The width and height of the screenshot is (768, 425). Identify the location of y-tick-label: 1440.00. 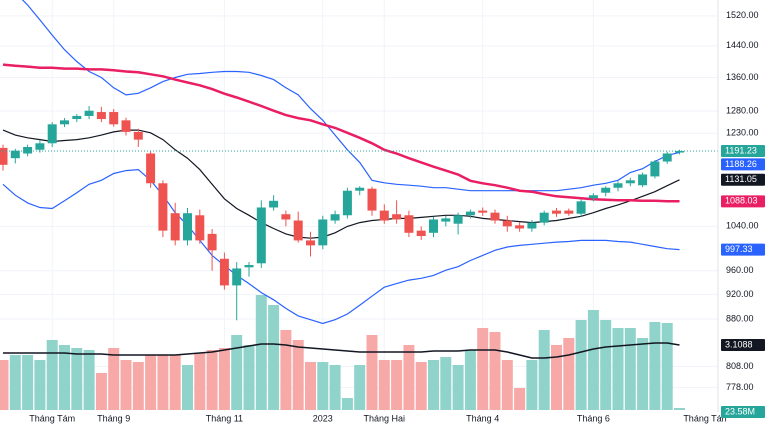
(742, 45).